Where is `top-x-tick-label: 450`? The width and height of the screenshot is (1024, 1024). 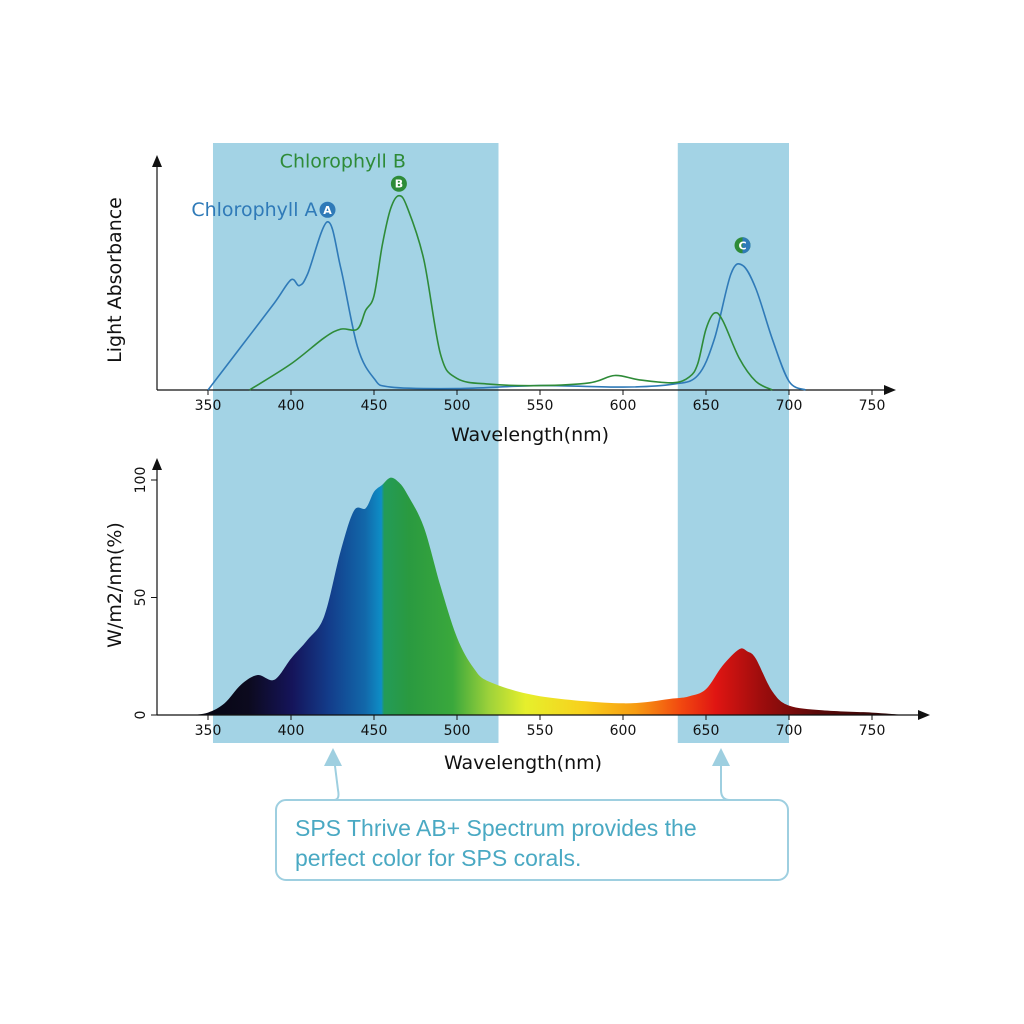
top-x-tick-label: 450 is located at coordinates (374, 406).